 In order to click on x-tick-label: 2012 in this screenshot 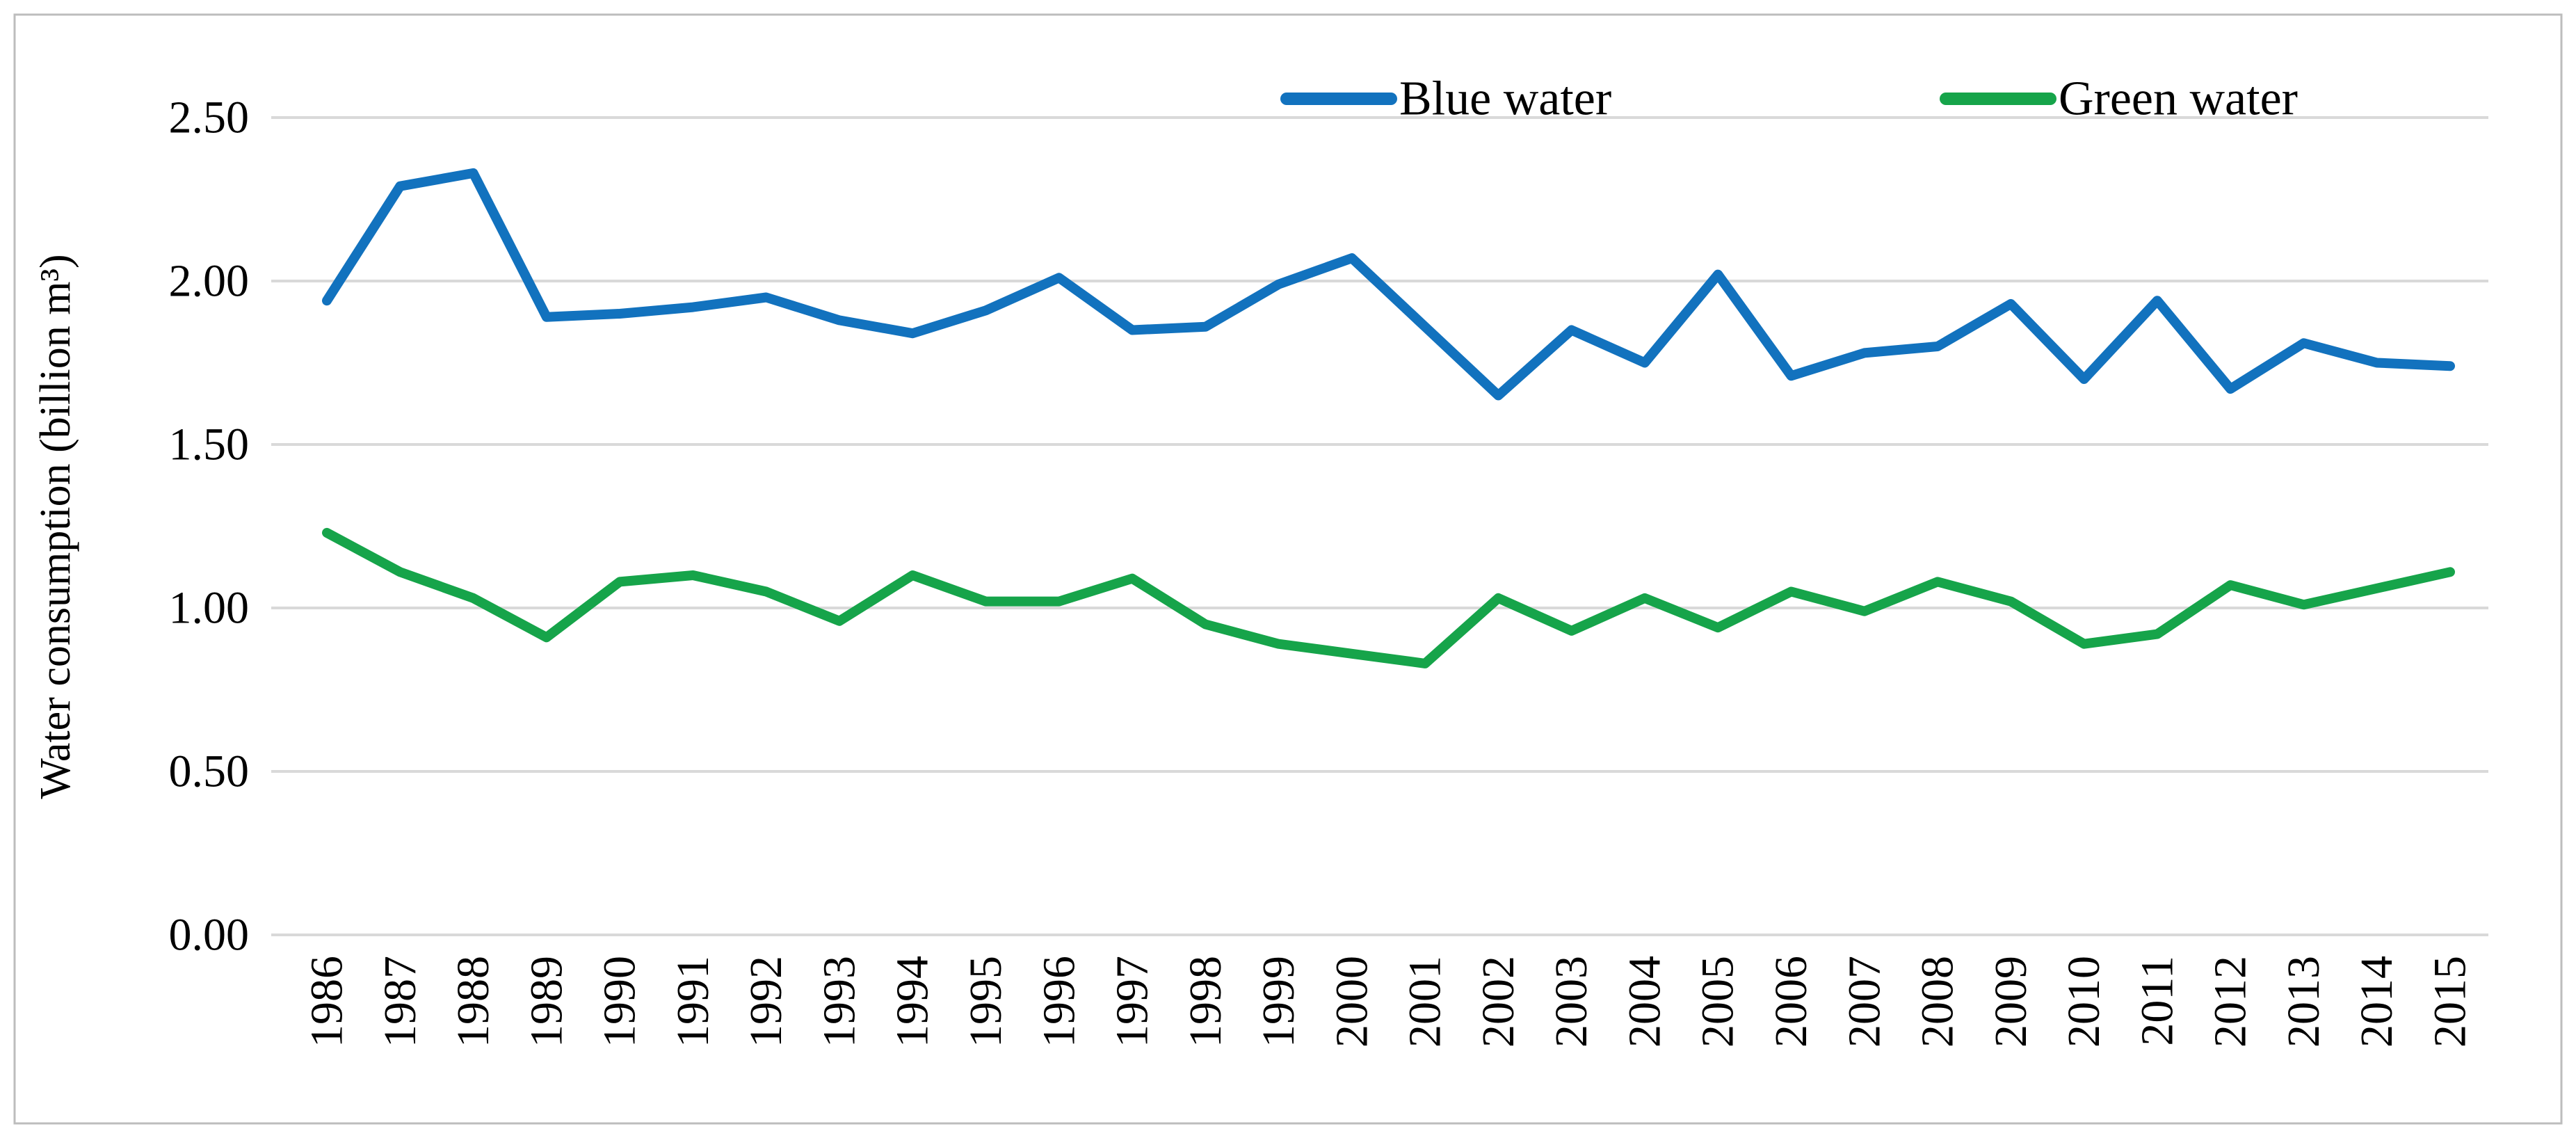, I will do `click(2230, 1002)`.